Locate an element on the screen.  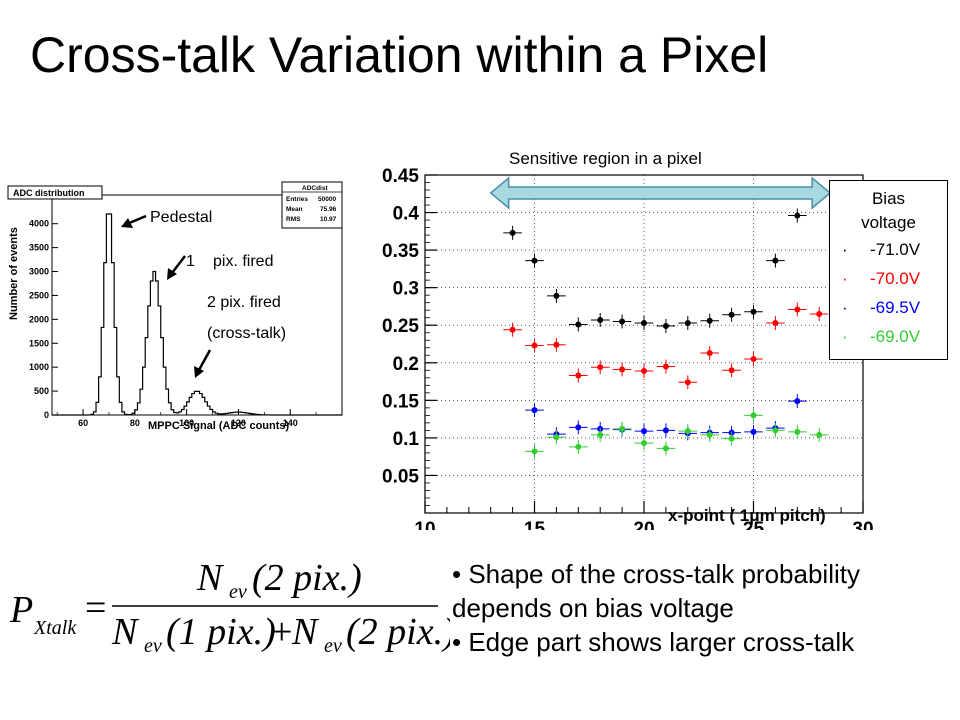
stats-box is located at coordinates (312, 205).